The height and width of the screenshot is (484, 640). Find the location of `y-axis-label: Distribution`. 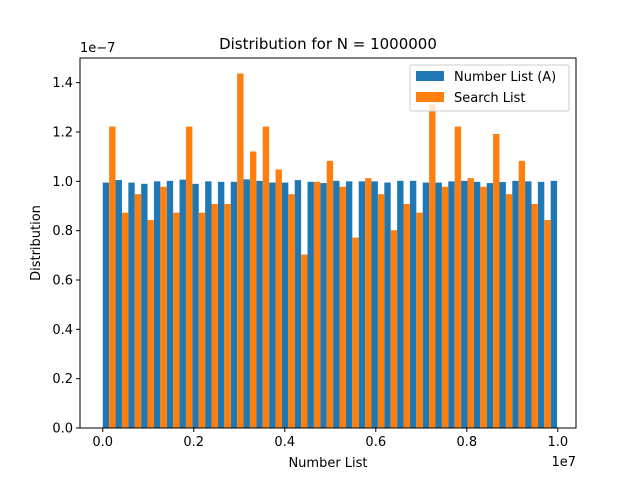

y-axis-label: Distribution is located at coordinates (36, 243).